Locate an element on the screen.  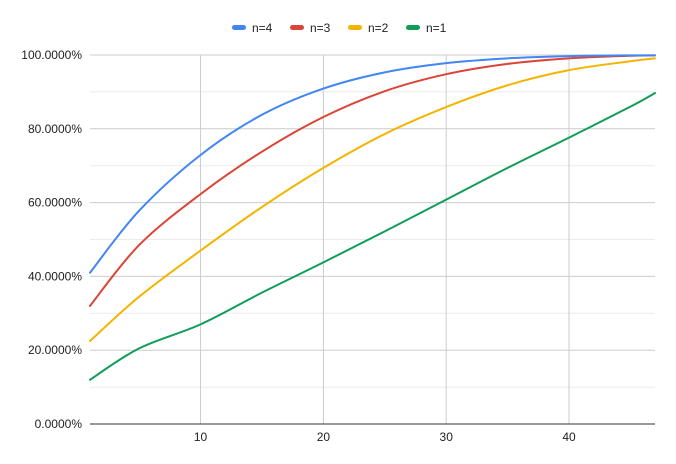
legend-label: n=2 is located at coordinates (378, 28).